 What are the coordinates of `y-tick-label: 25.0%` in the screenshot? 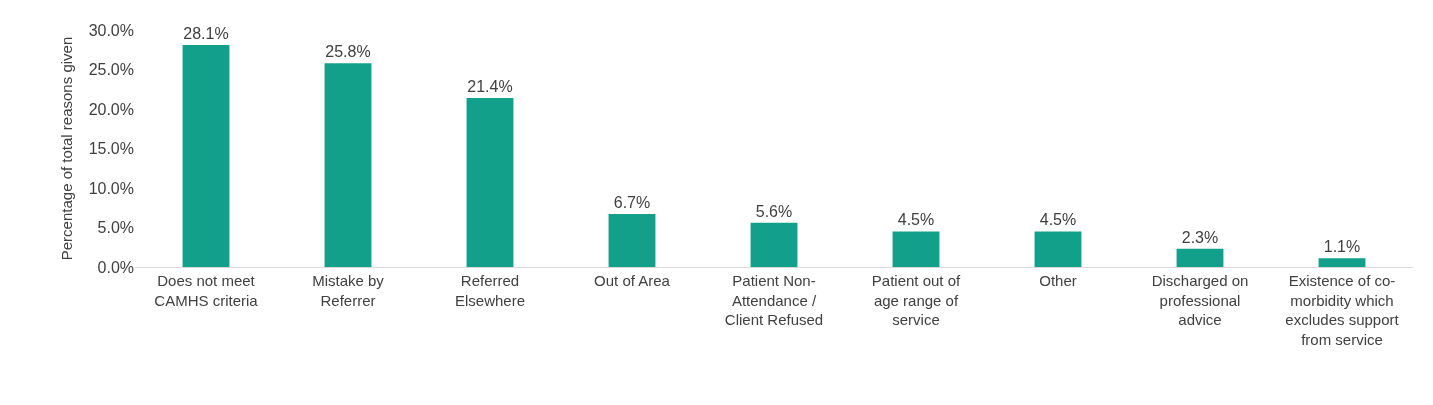 It's located at (111, 70).